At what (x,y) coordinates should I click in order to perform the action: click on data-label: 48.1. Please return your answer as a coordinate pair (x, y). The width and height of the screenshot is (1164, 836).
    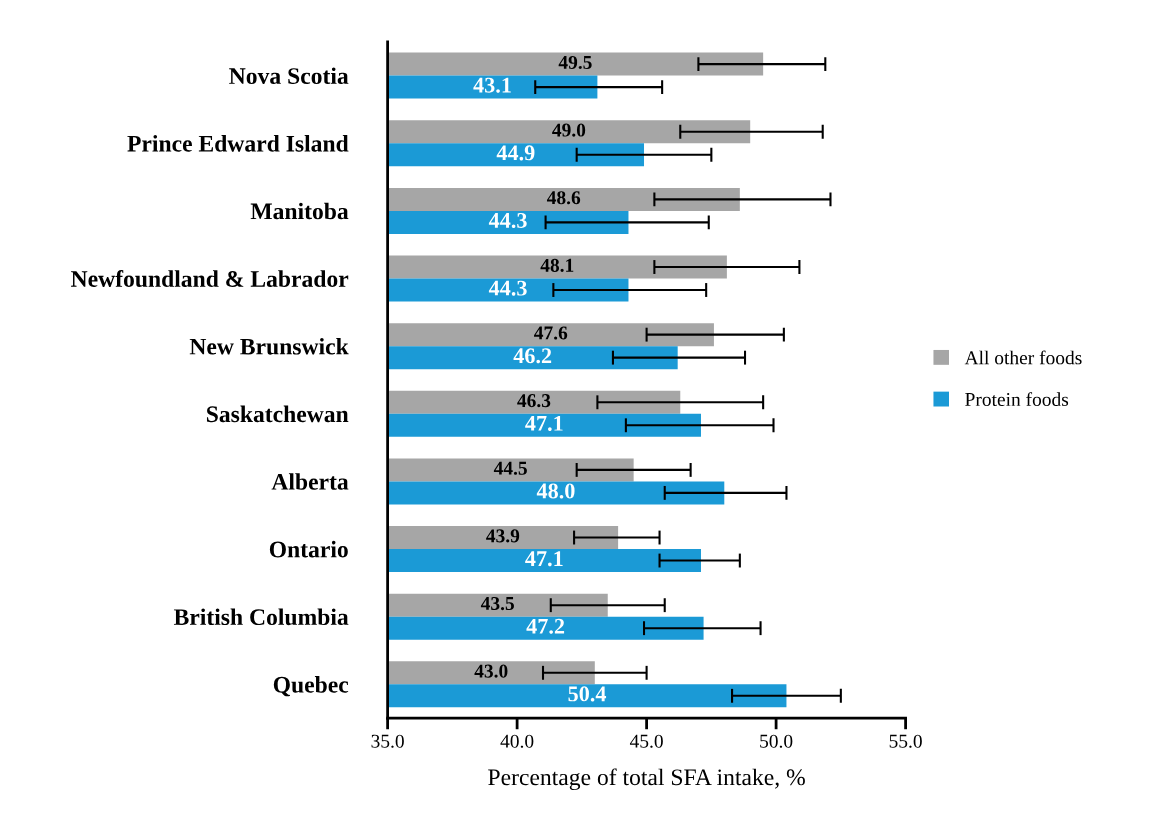
    Looking at the image, I should click on (557, 265).